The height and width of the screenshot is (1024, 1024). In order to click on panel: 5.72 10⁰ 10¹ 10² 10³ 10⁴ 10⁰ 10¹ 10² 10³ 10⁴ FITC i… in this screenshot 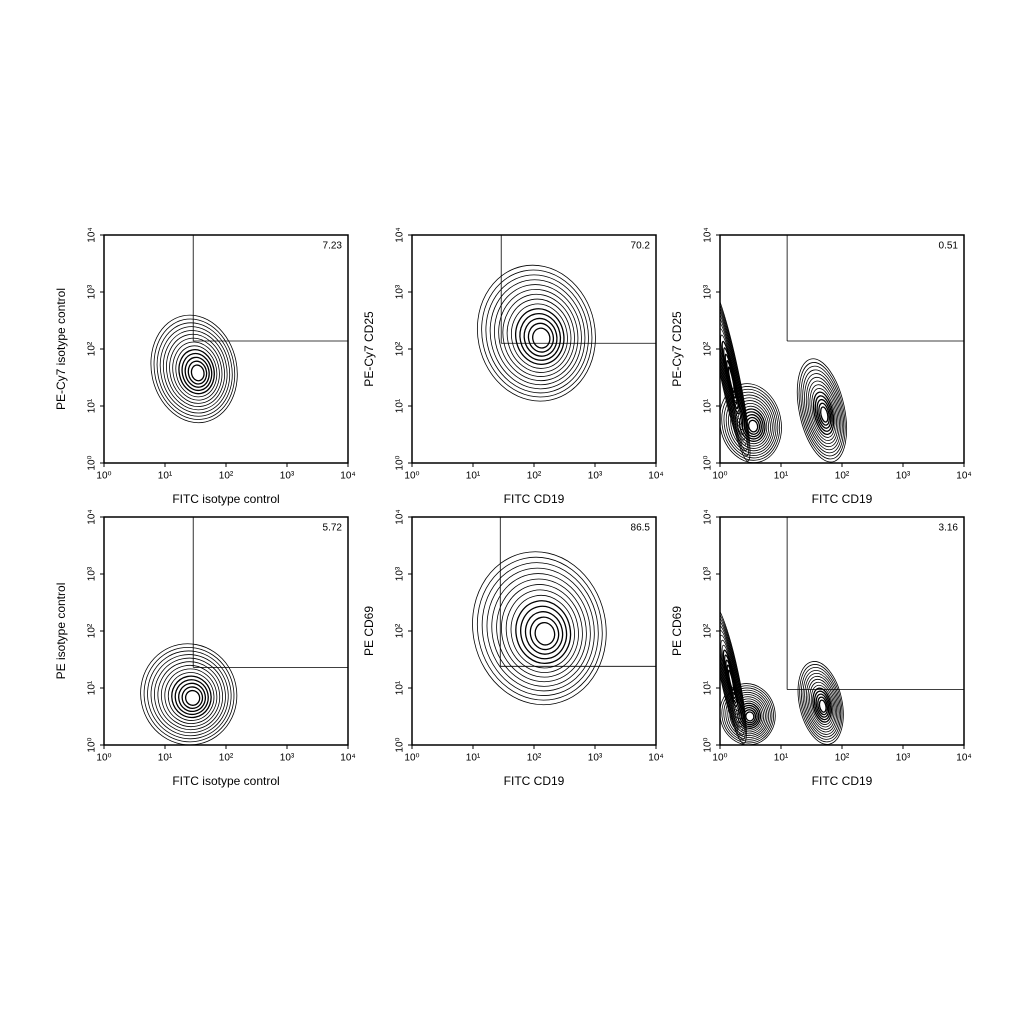, I will do `click(205, 648)`.